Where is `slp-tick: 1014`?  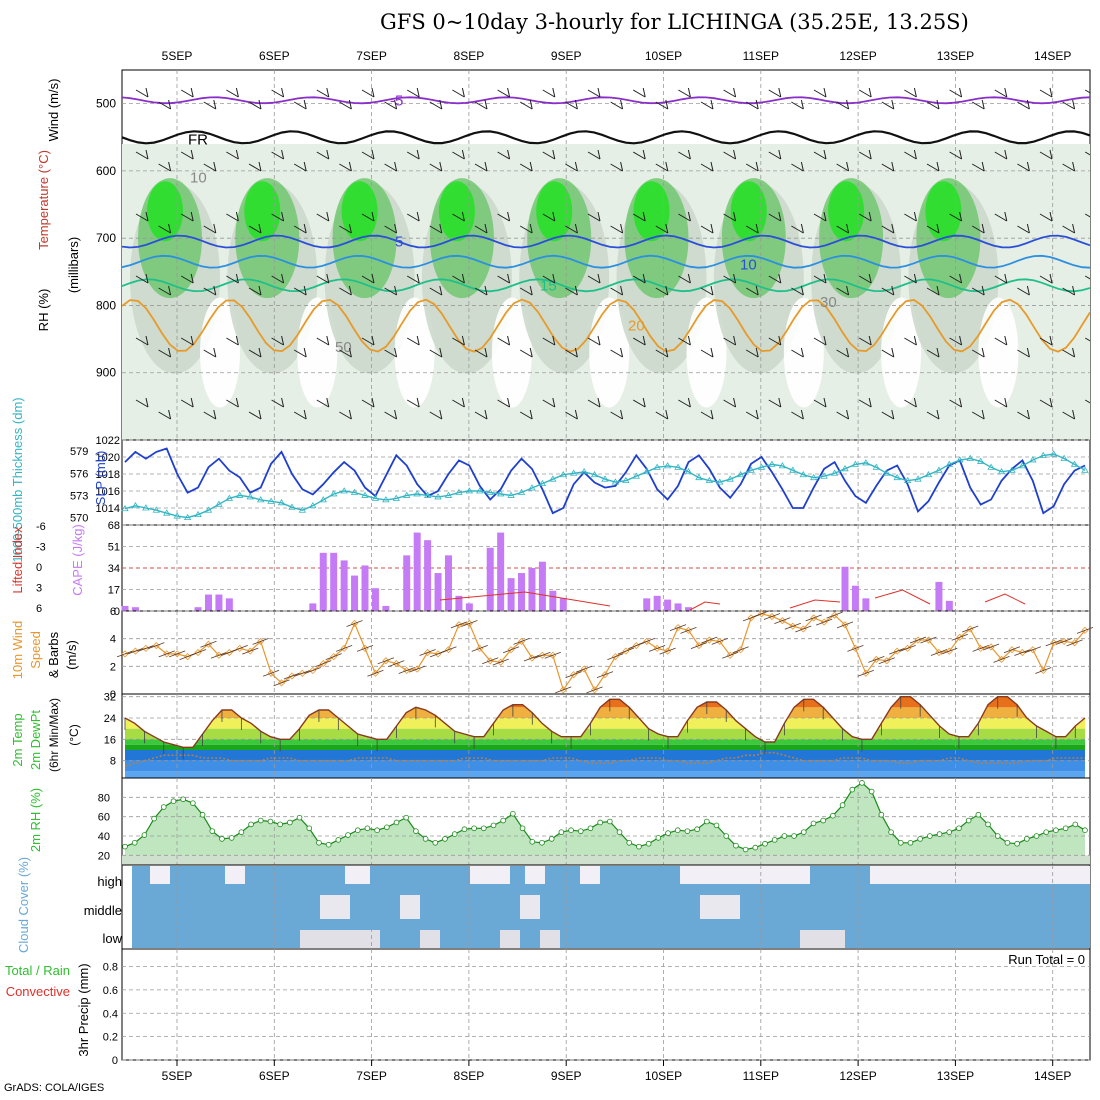 slp-tick: 1014 is located at coordinates (108, 509).